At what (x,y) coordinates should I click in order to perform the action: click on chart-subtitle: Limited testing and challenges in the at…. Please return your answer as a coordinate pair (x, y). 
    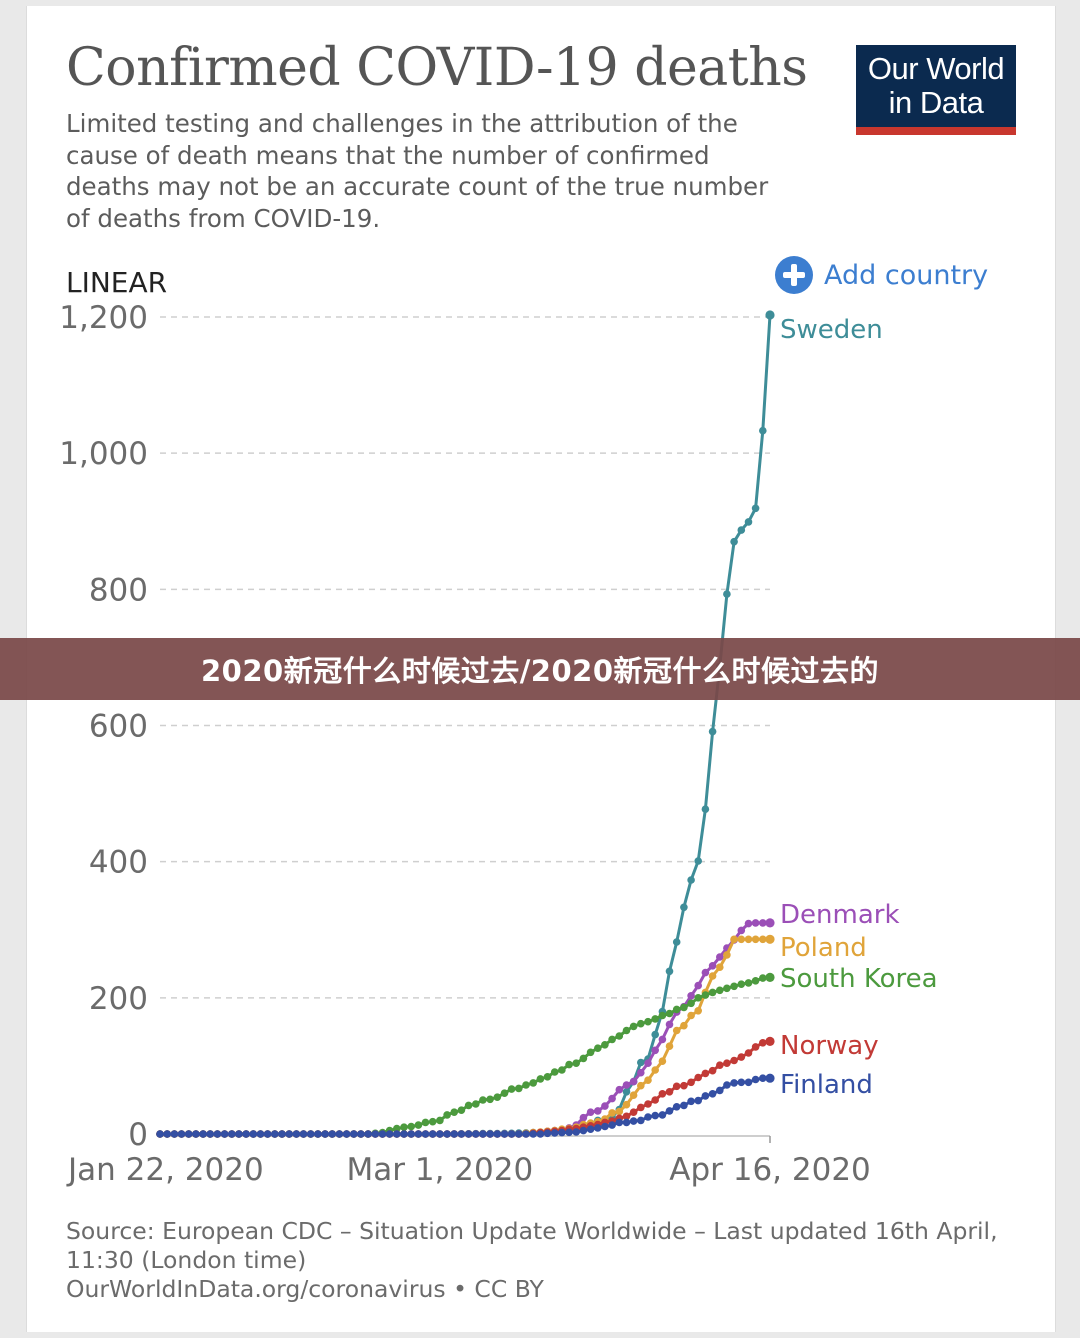
    Looking at the image, I should click on (417, 171).